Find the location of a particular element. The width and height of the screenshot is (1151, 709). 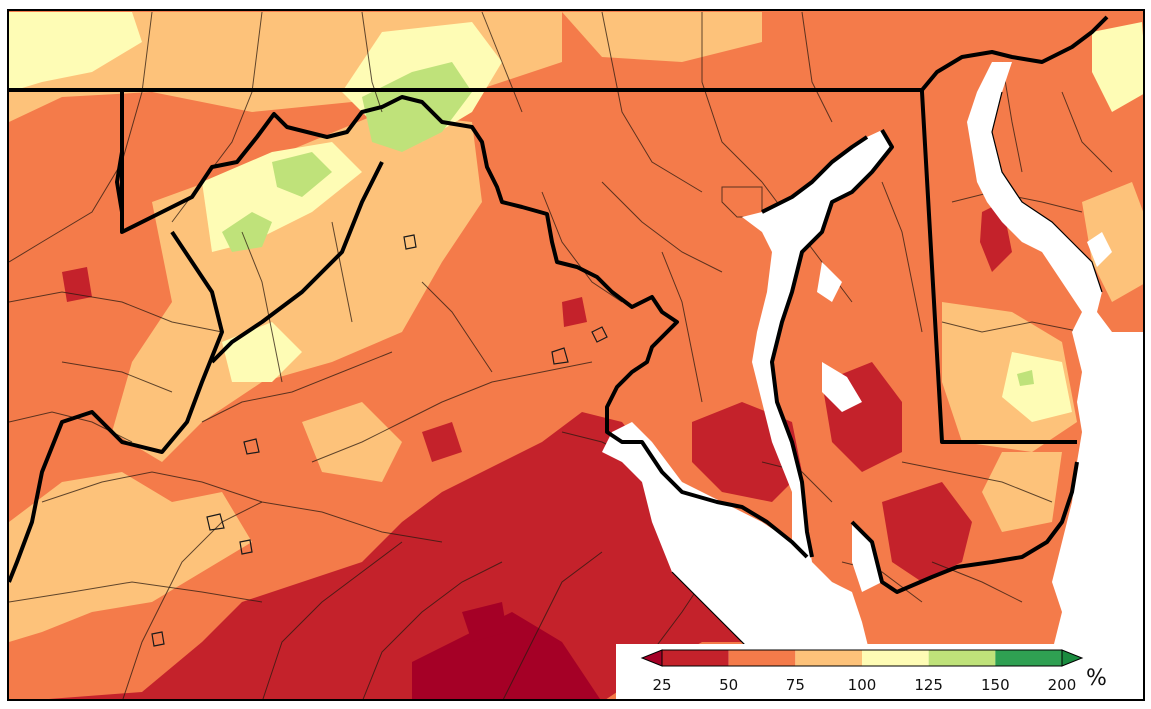

legend-tick-label: 75 is located at coordinates (795, 685).